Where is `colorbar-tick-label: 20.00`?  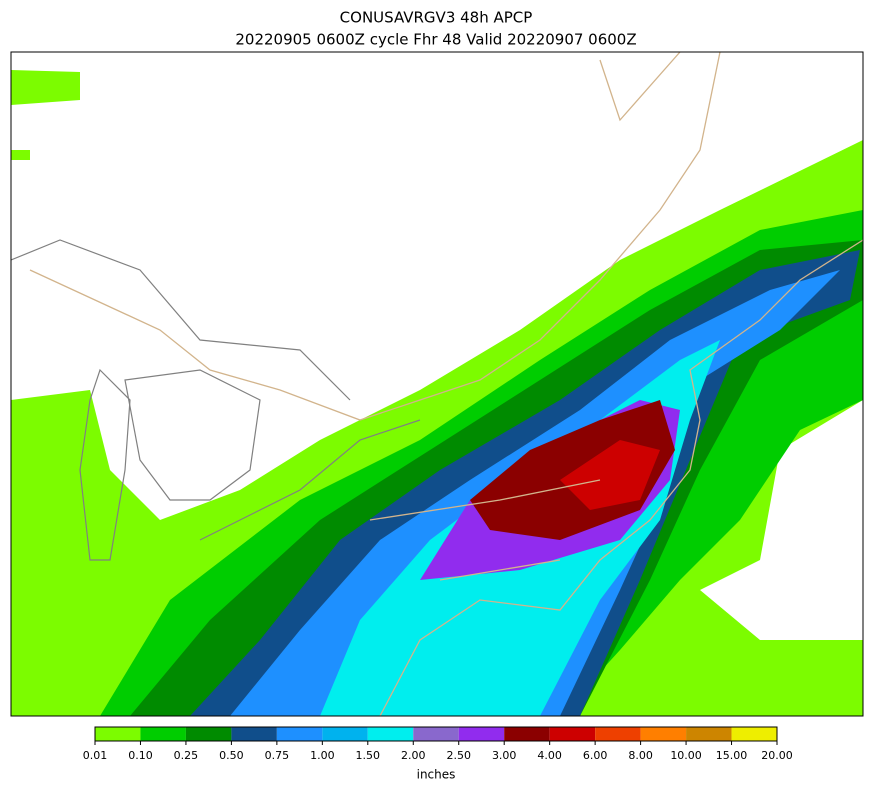
colorbar-tick-label: 20.00 is located at coordinates (777, 755).